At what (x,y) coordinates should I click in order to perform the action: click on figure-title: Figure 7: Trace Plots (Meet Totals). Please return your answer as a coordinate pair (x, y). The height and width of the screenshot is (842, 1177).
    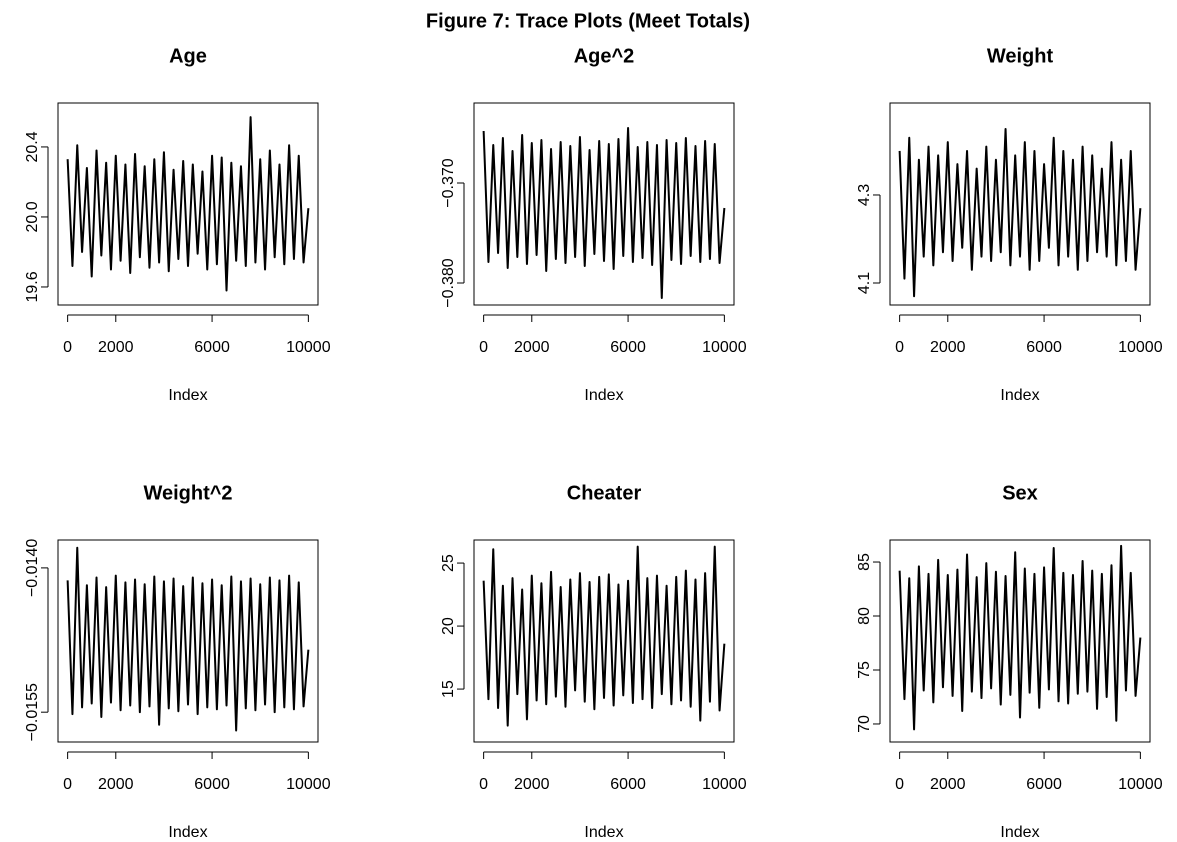
    Looking at the image, I should click on (588, 21).